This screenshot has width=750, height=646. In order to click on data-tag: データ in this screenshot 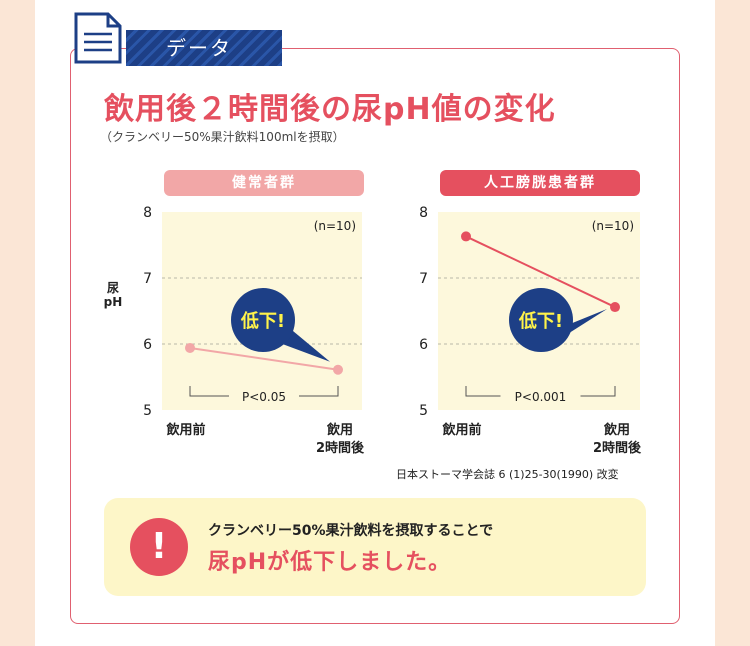, I will do `click(204, 48)`.